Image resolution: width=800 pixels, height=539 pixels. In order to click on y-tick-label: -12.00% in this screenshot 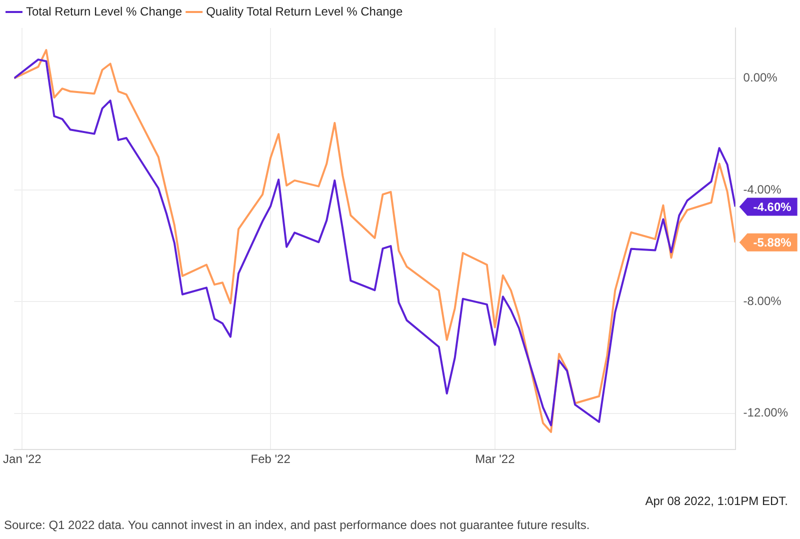, I will do `click(765, 413)`.